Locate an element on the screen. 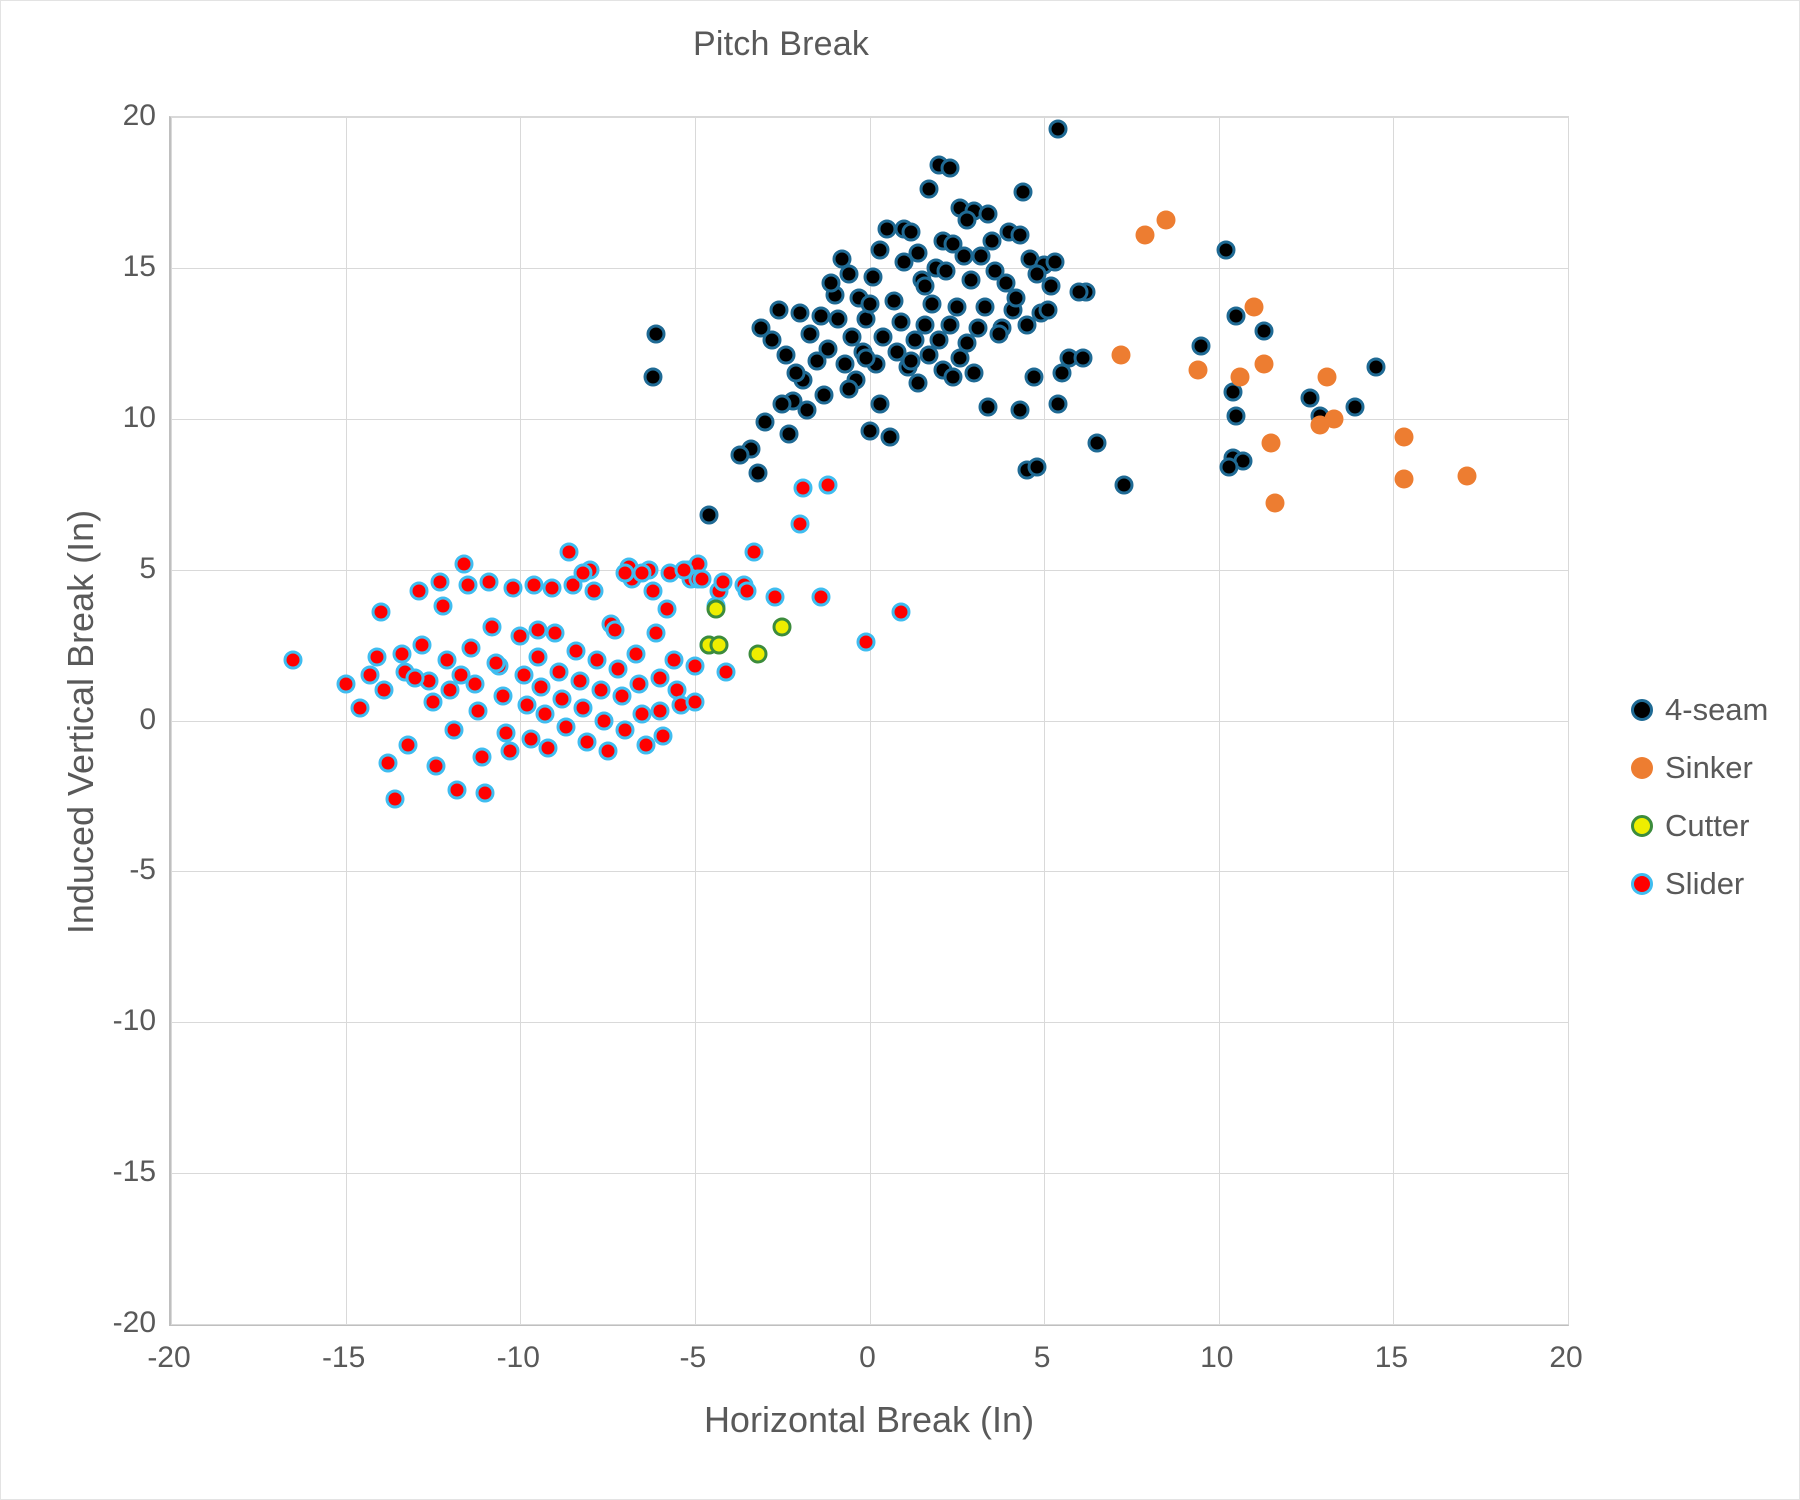  legend-item-slider: Slider is located at coordinates (1711, 884).